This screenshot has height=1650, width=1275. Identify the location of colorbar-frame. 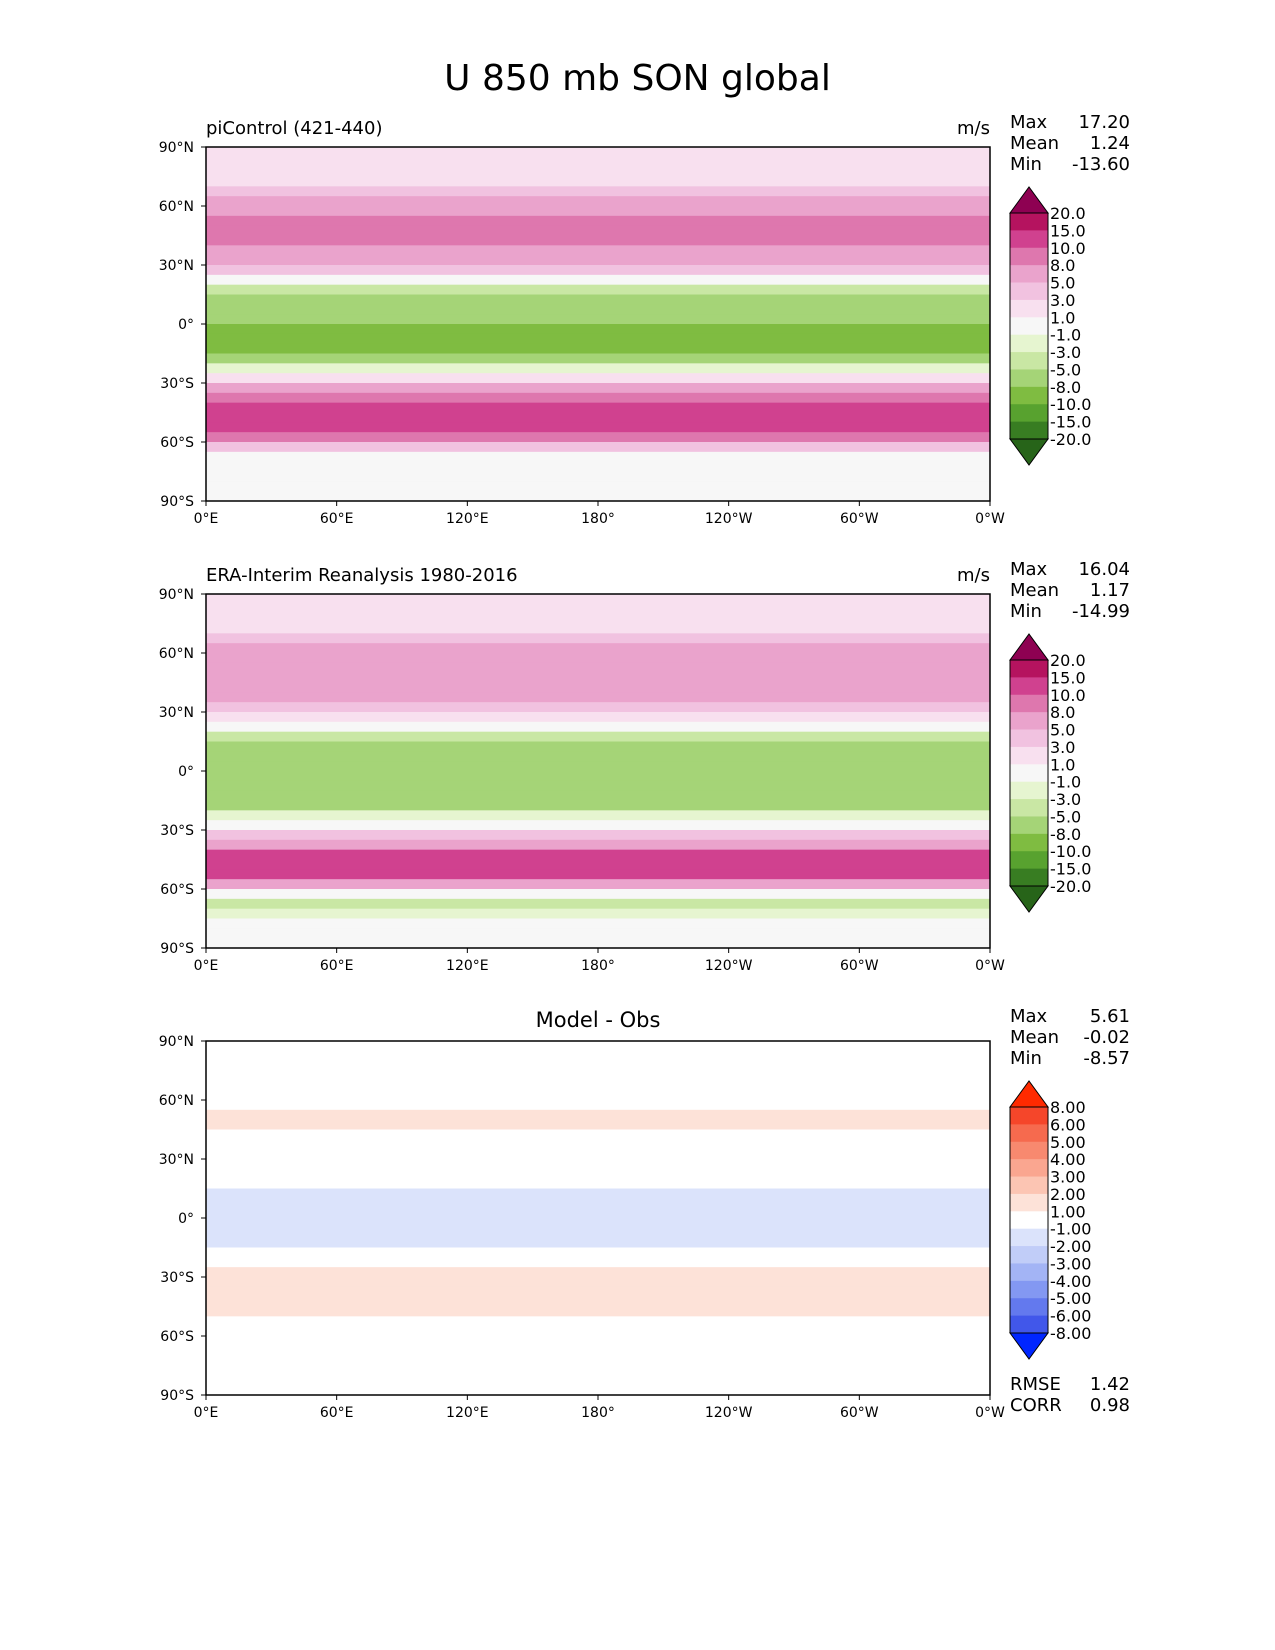
(1029, 1220).